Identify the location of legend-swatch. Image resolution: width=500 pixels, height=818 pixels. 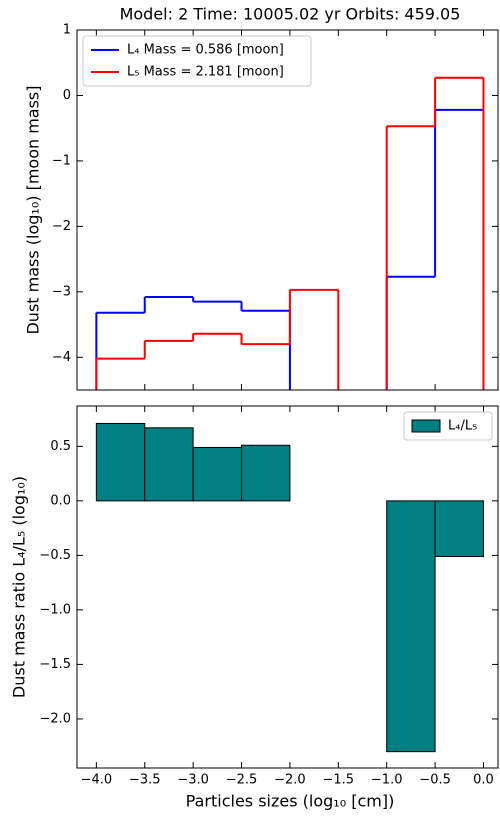
(426, 426).